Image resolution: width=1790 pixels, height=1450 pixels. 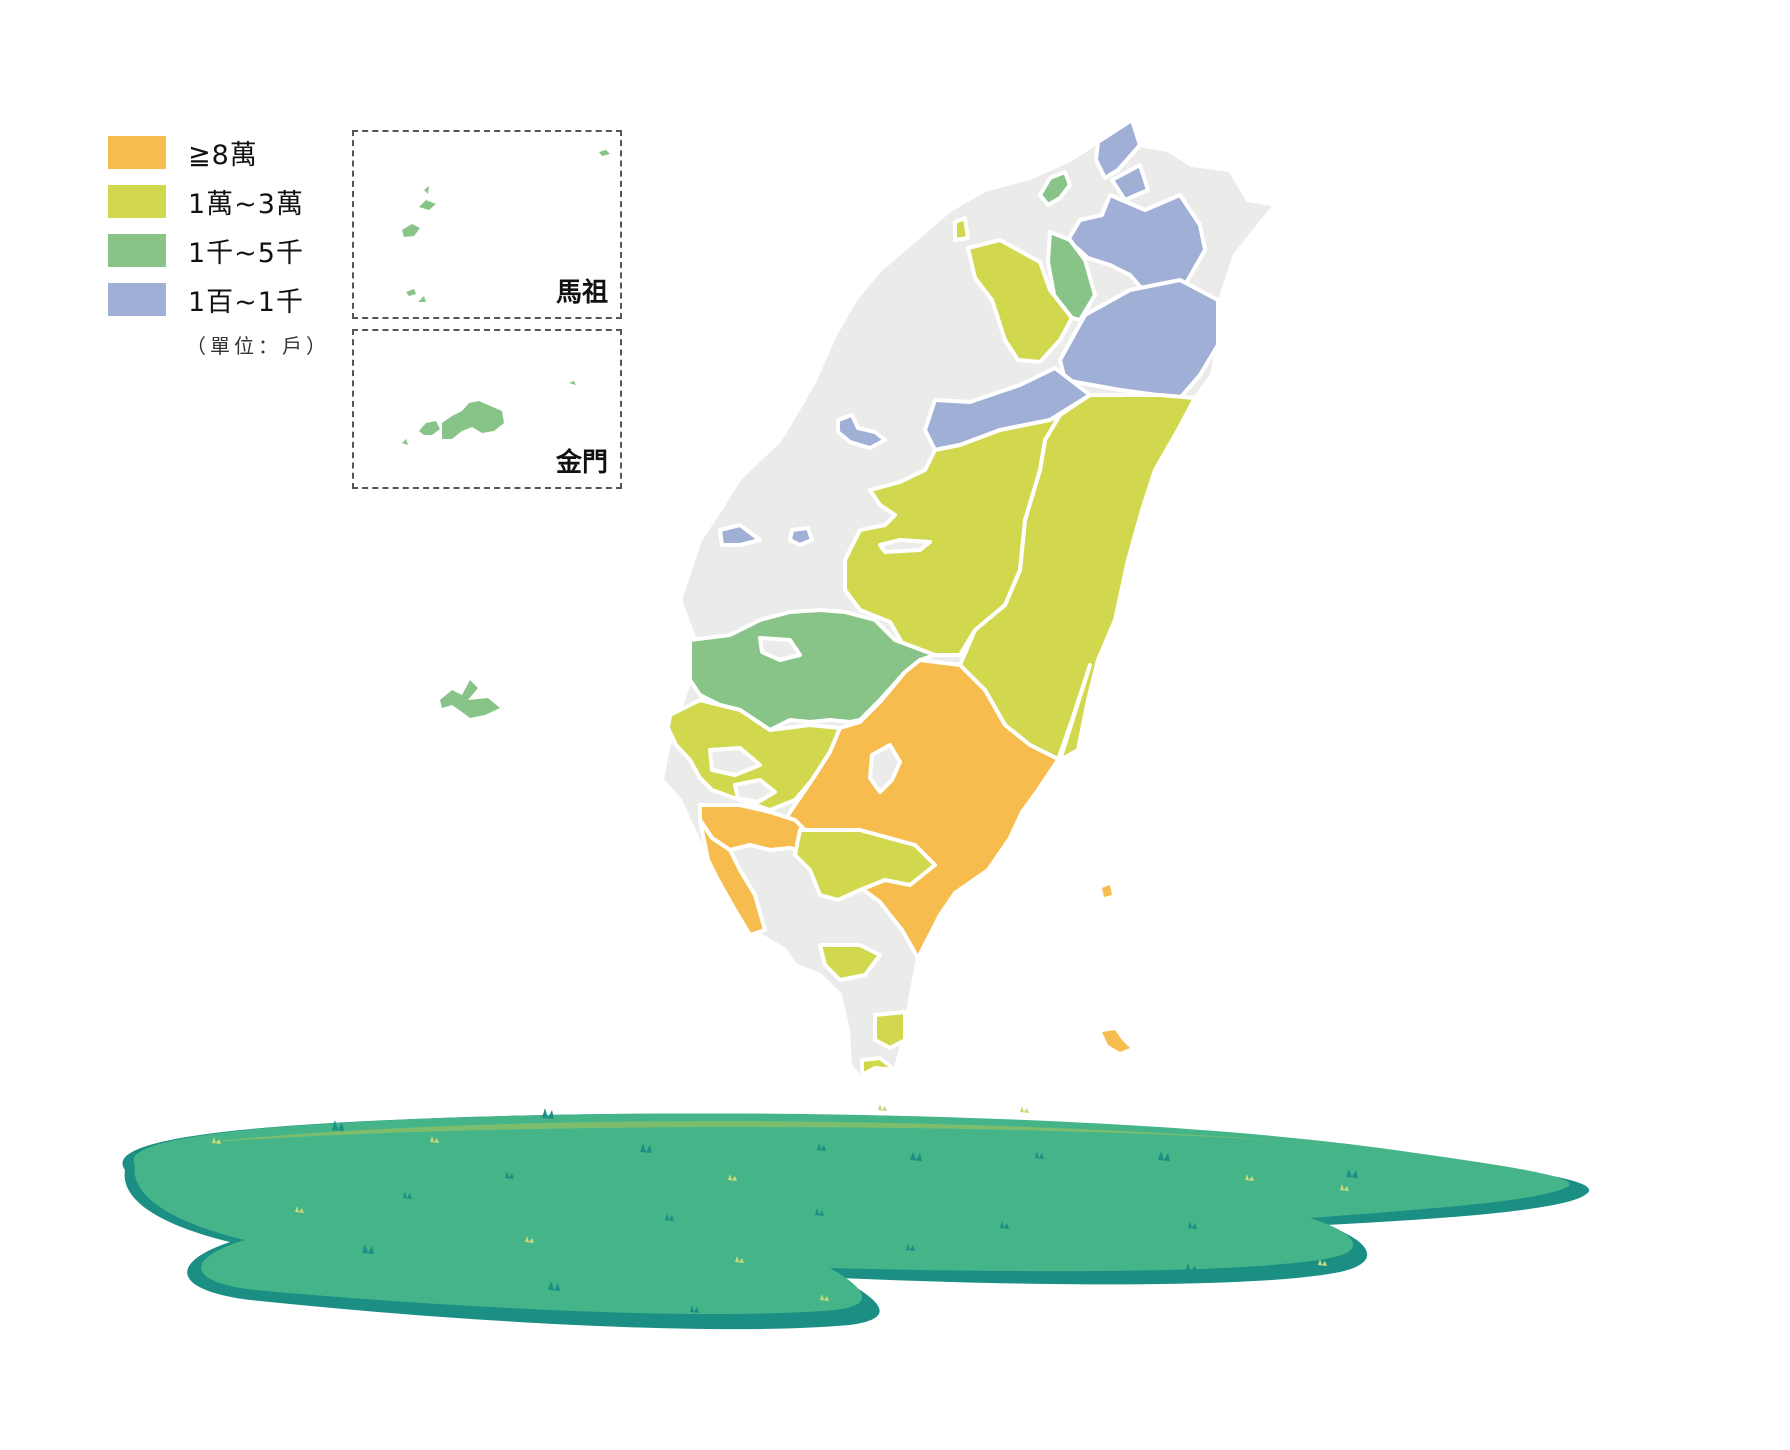 I want to click on legend-item-1k-5k: 1千~5千, so click(x=223, y=250).